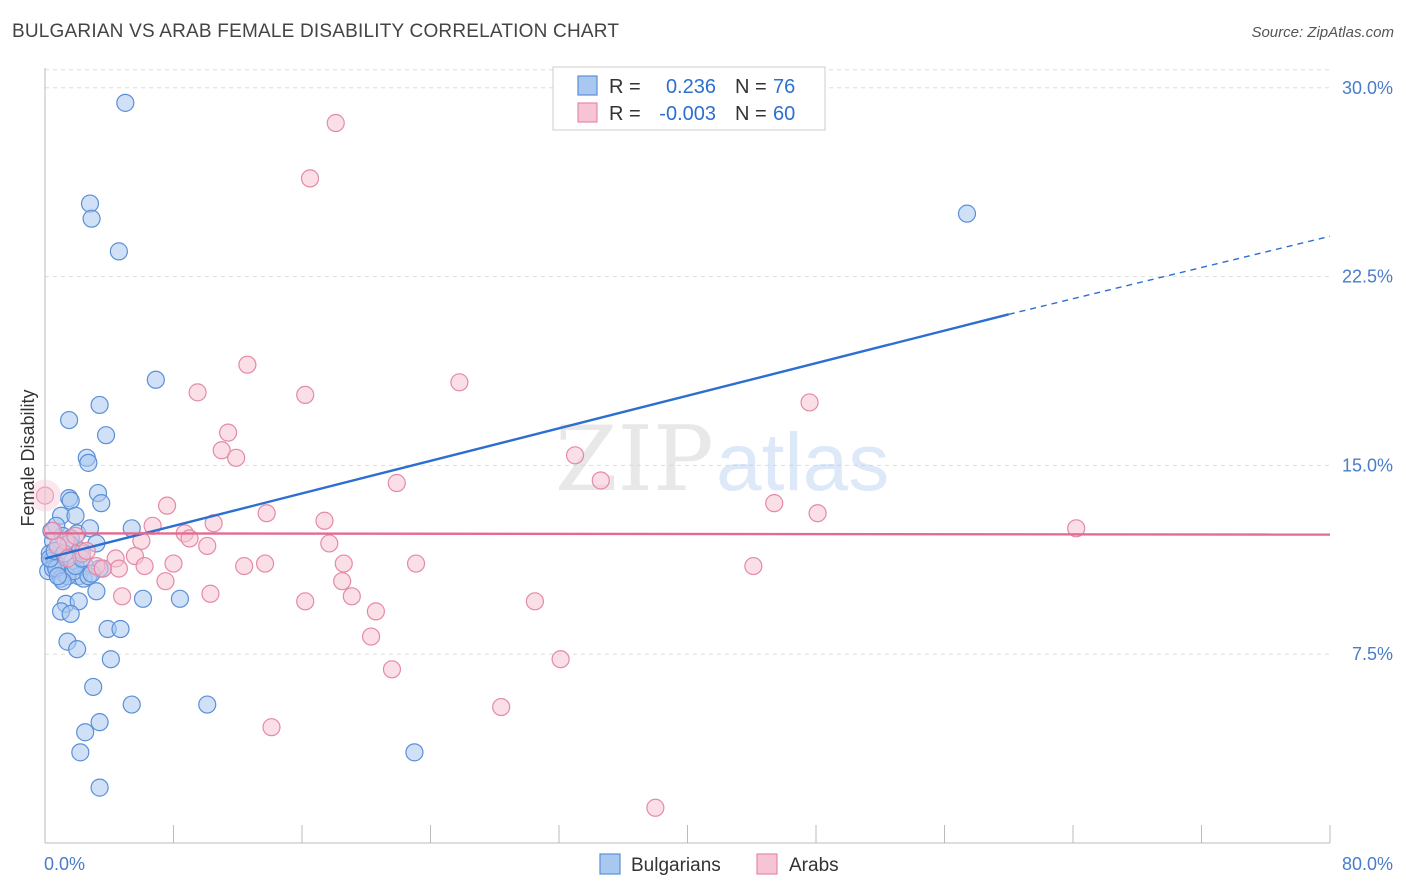 The width and height of the screenshot is (1406, 892). I want to click on legend-n-value-1: 76, so click(784, 87).